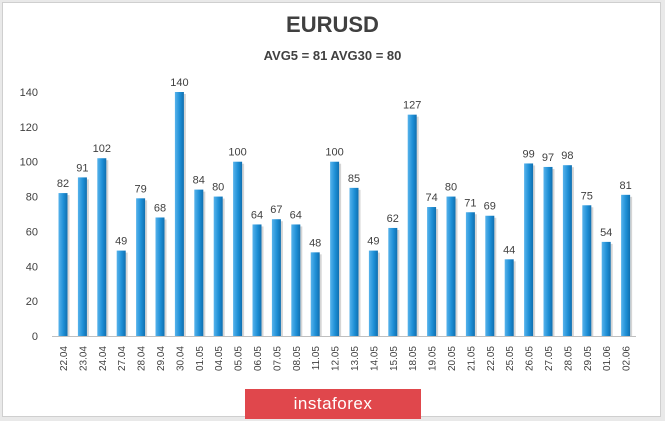 This screenshot has height=421, width=665. I want to click on bar-value-label: 69, so click(490, 207).